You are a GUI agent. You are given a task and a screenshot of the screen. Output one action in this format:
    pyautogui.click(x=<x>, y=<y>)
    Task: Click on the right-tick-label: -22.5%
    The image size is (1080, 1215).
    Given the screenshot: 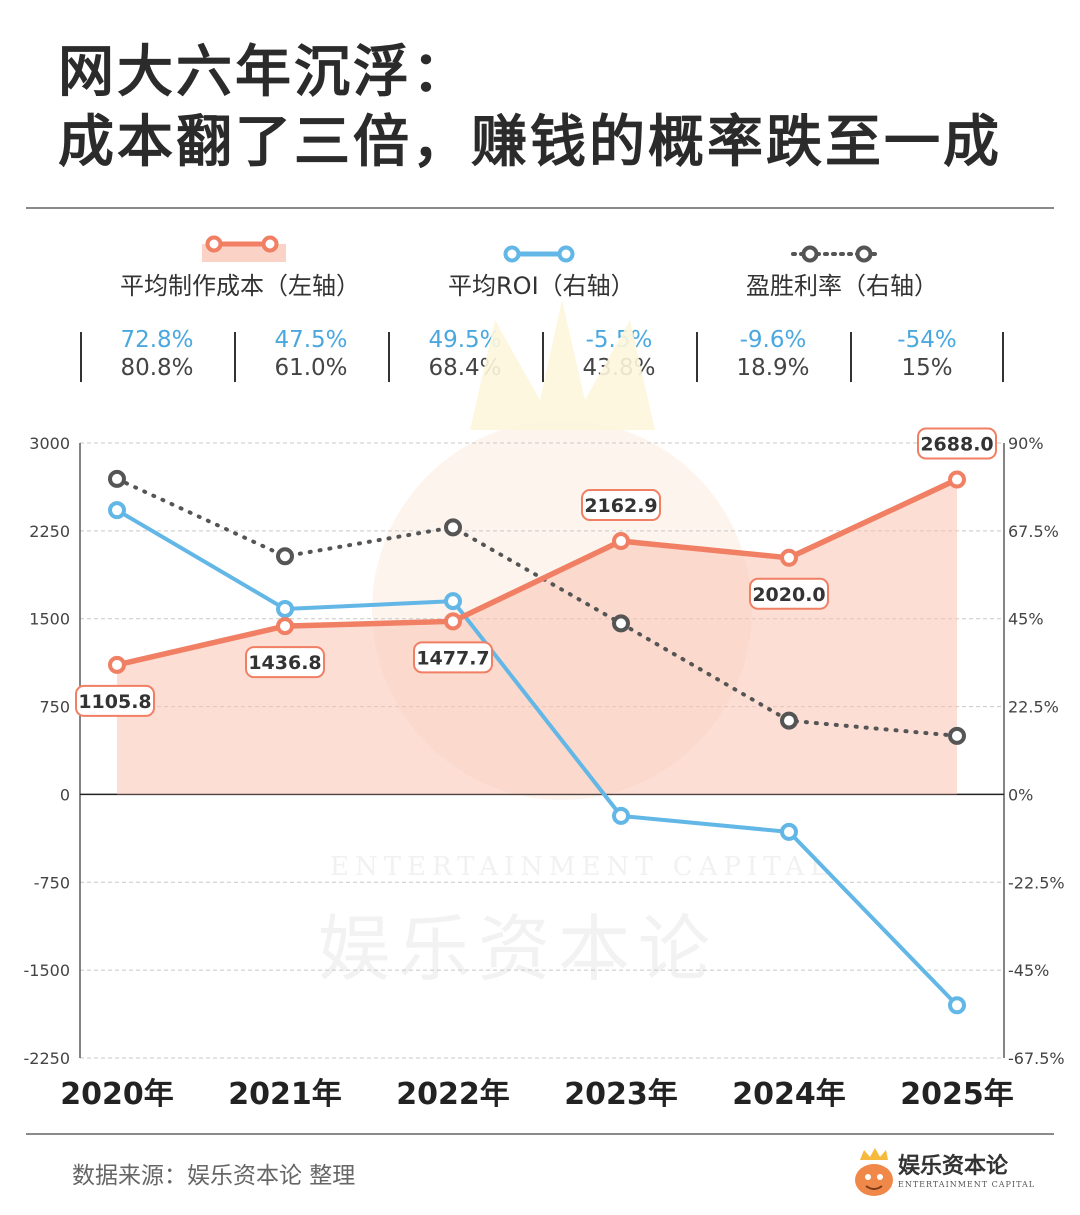 What is the action you would take?
    pyautogui.click(x=1036, y=882)
    